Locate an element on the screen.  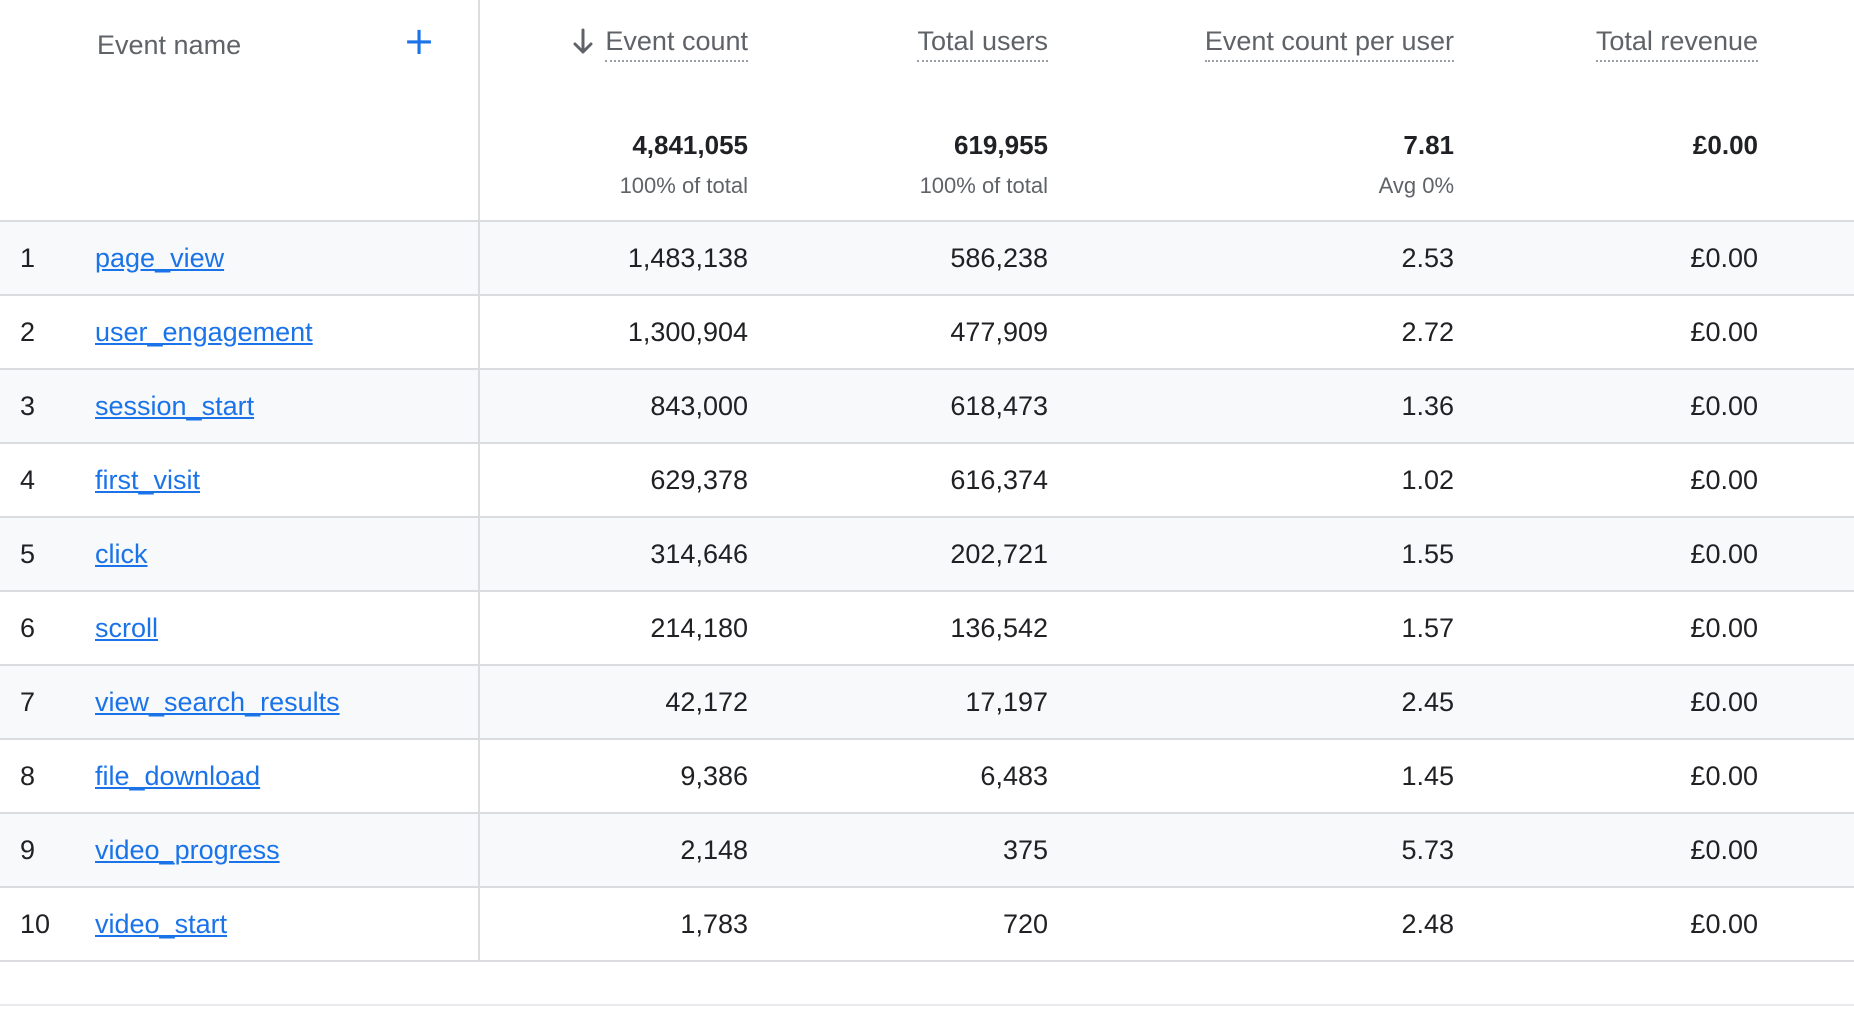
totals-total-users: 619,955 is located at coordinates (1001, 145).